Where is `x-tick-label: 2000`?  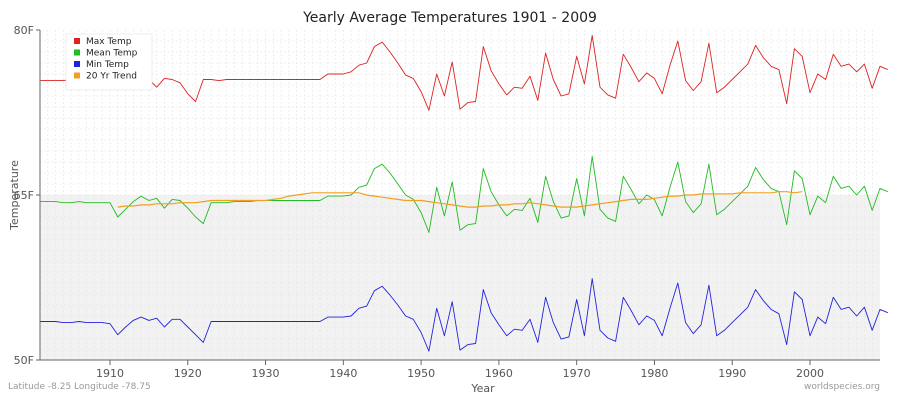 x-tick-label: 2000 is located at coordinates (810, 373).